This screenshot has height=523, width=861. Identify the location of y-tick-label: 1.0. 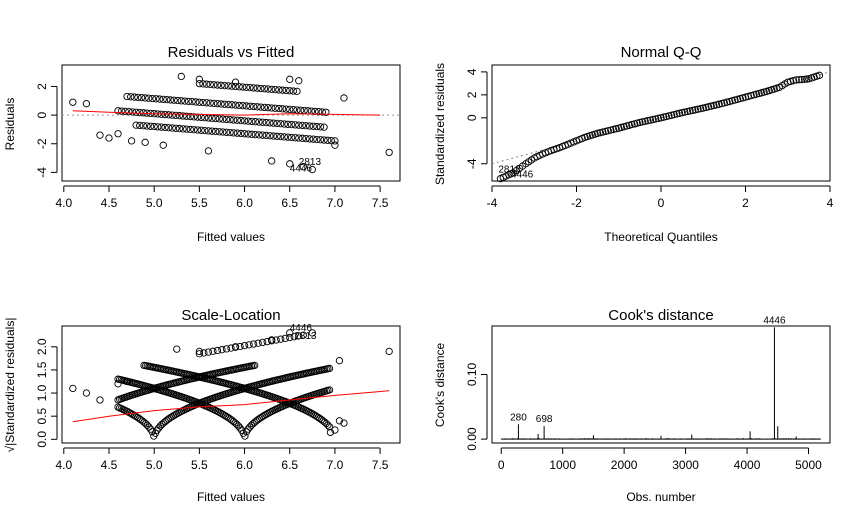
(42, 392).